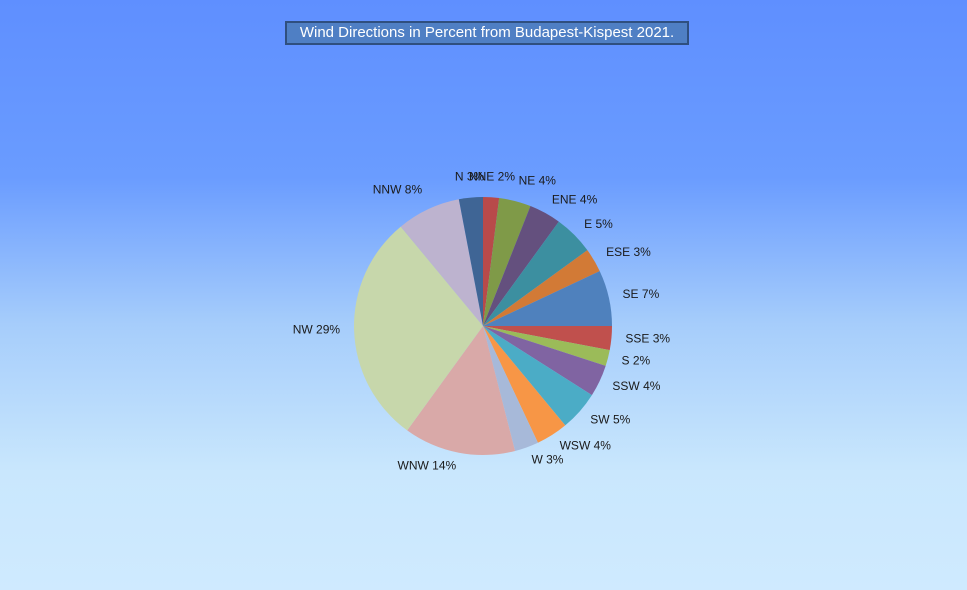 The image size is (967, 590). Describe the element at coordinates (538, 181) in the screenshot. I see `slice-label: NE 4%` at that location.